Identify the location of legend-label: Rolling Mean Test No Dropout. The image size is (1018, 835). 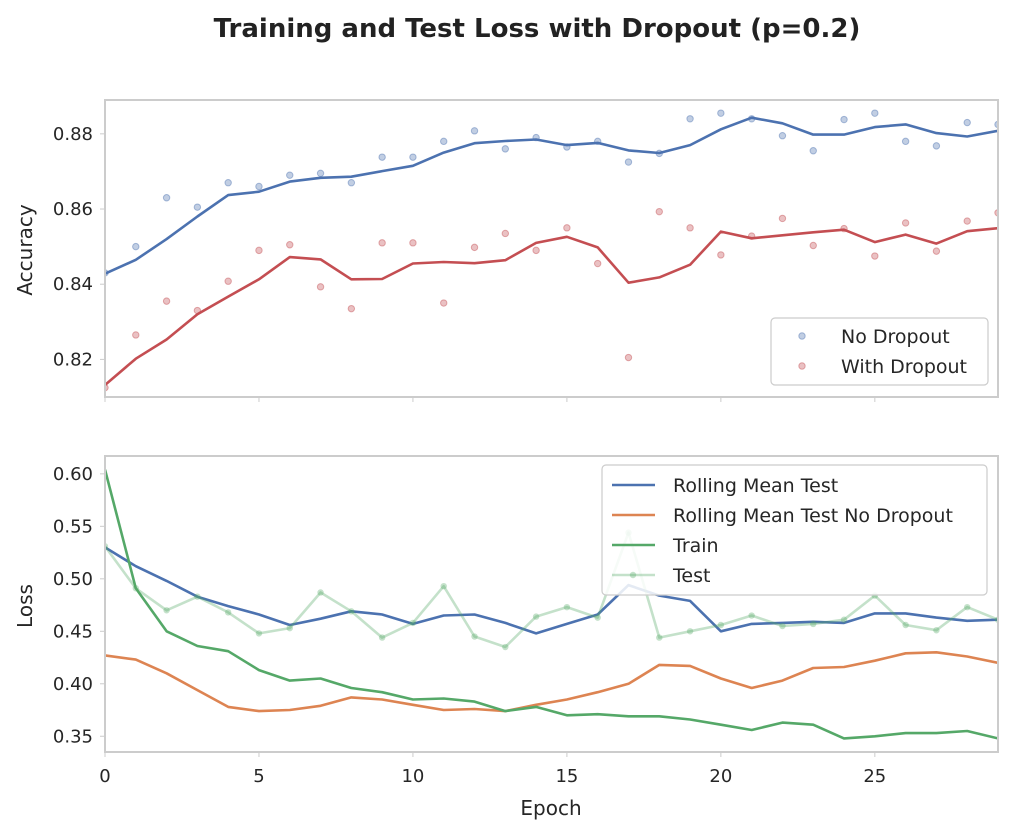
(813, 516).